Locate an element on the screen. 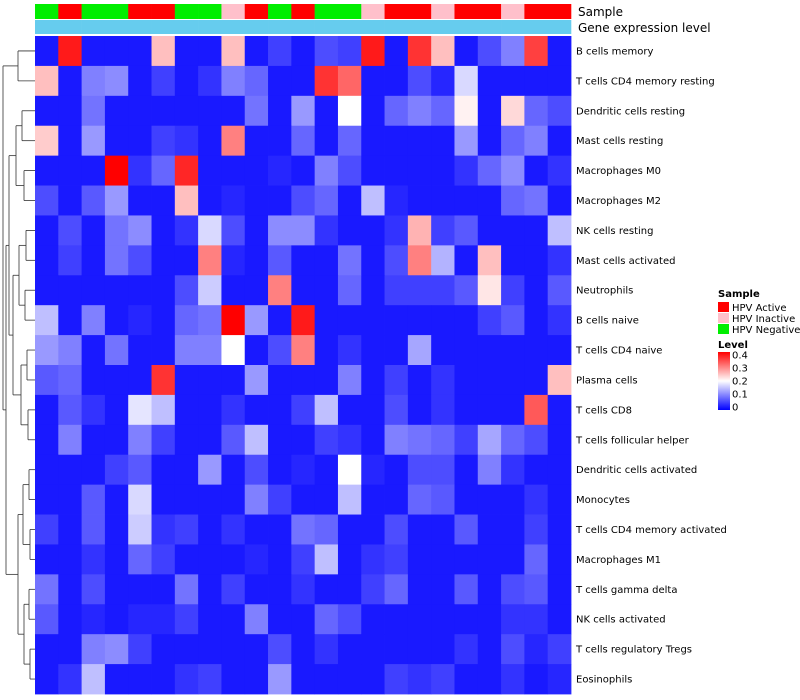  row-label: Monocytes is located at coordinates (603, 500).